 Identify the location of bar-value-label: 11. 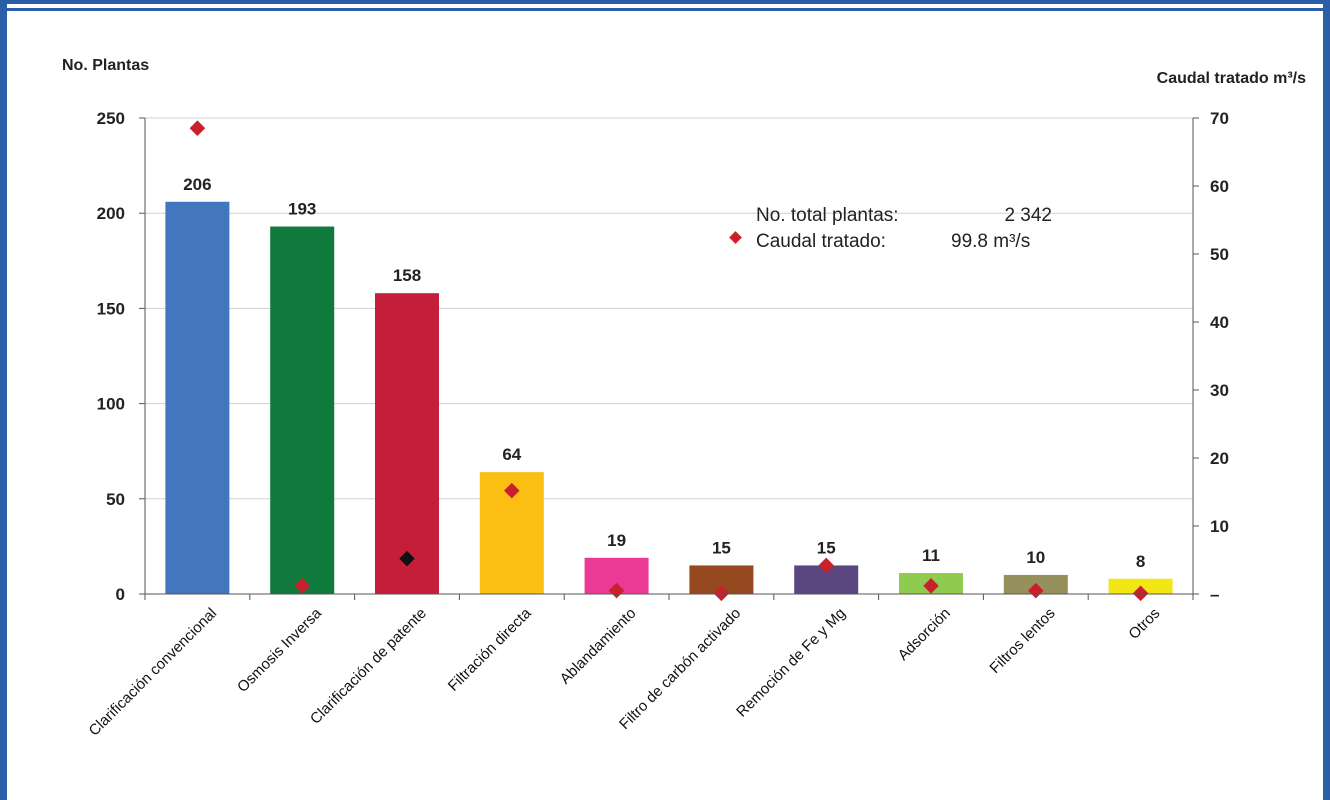
(931, 555).